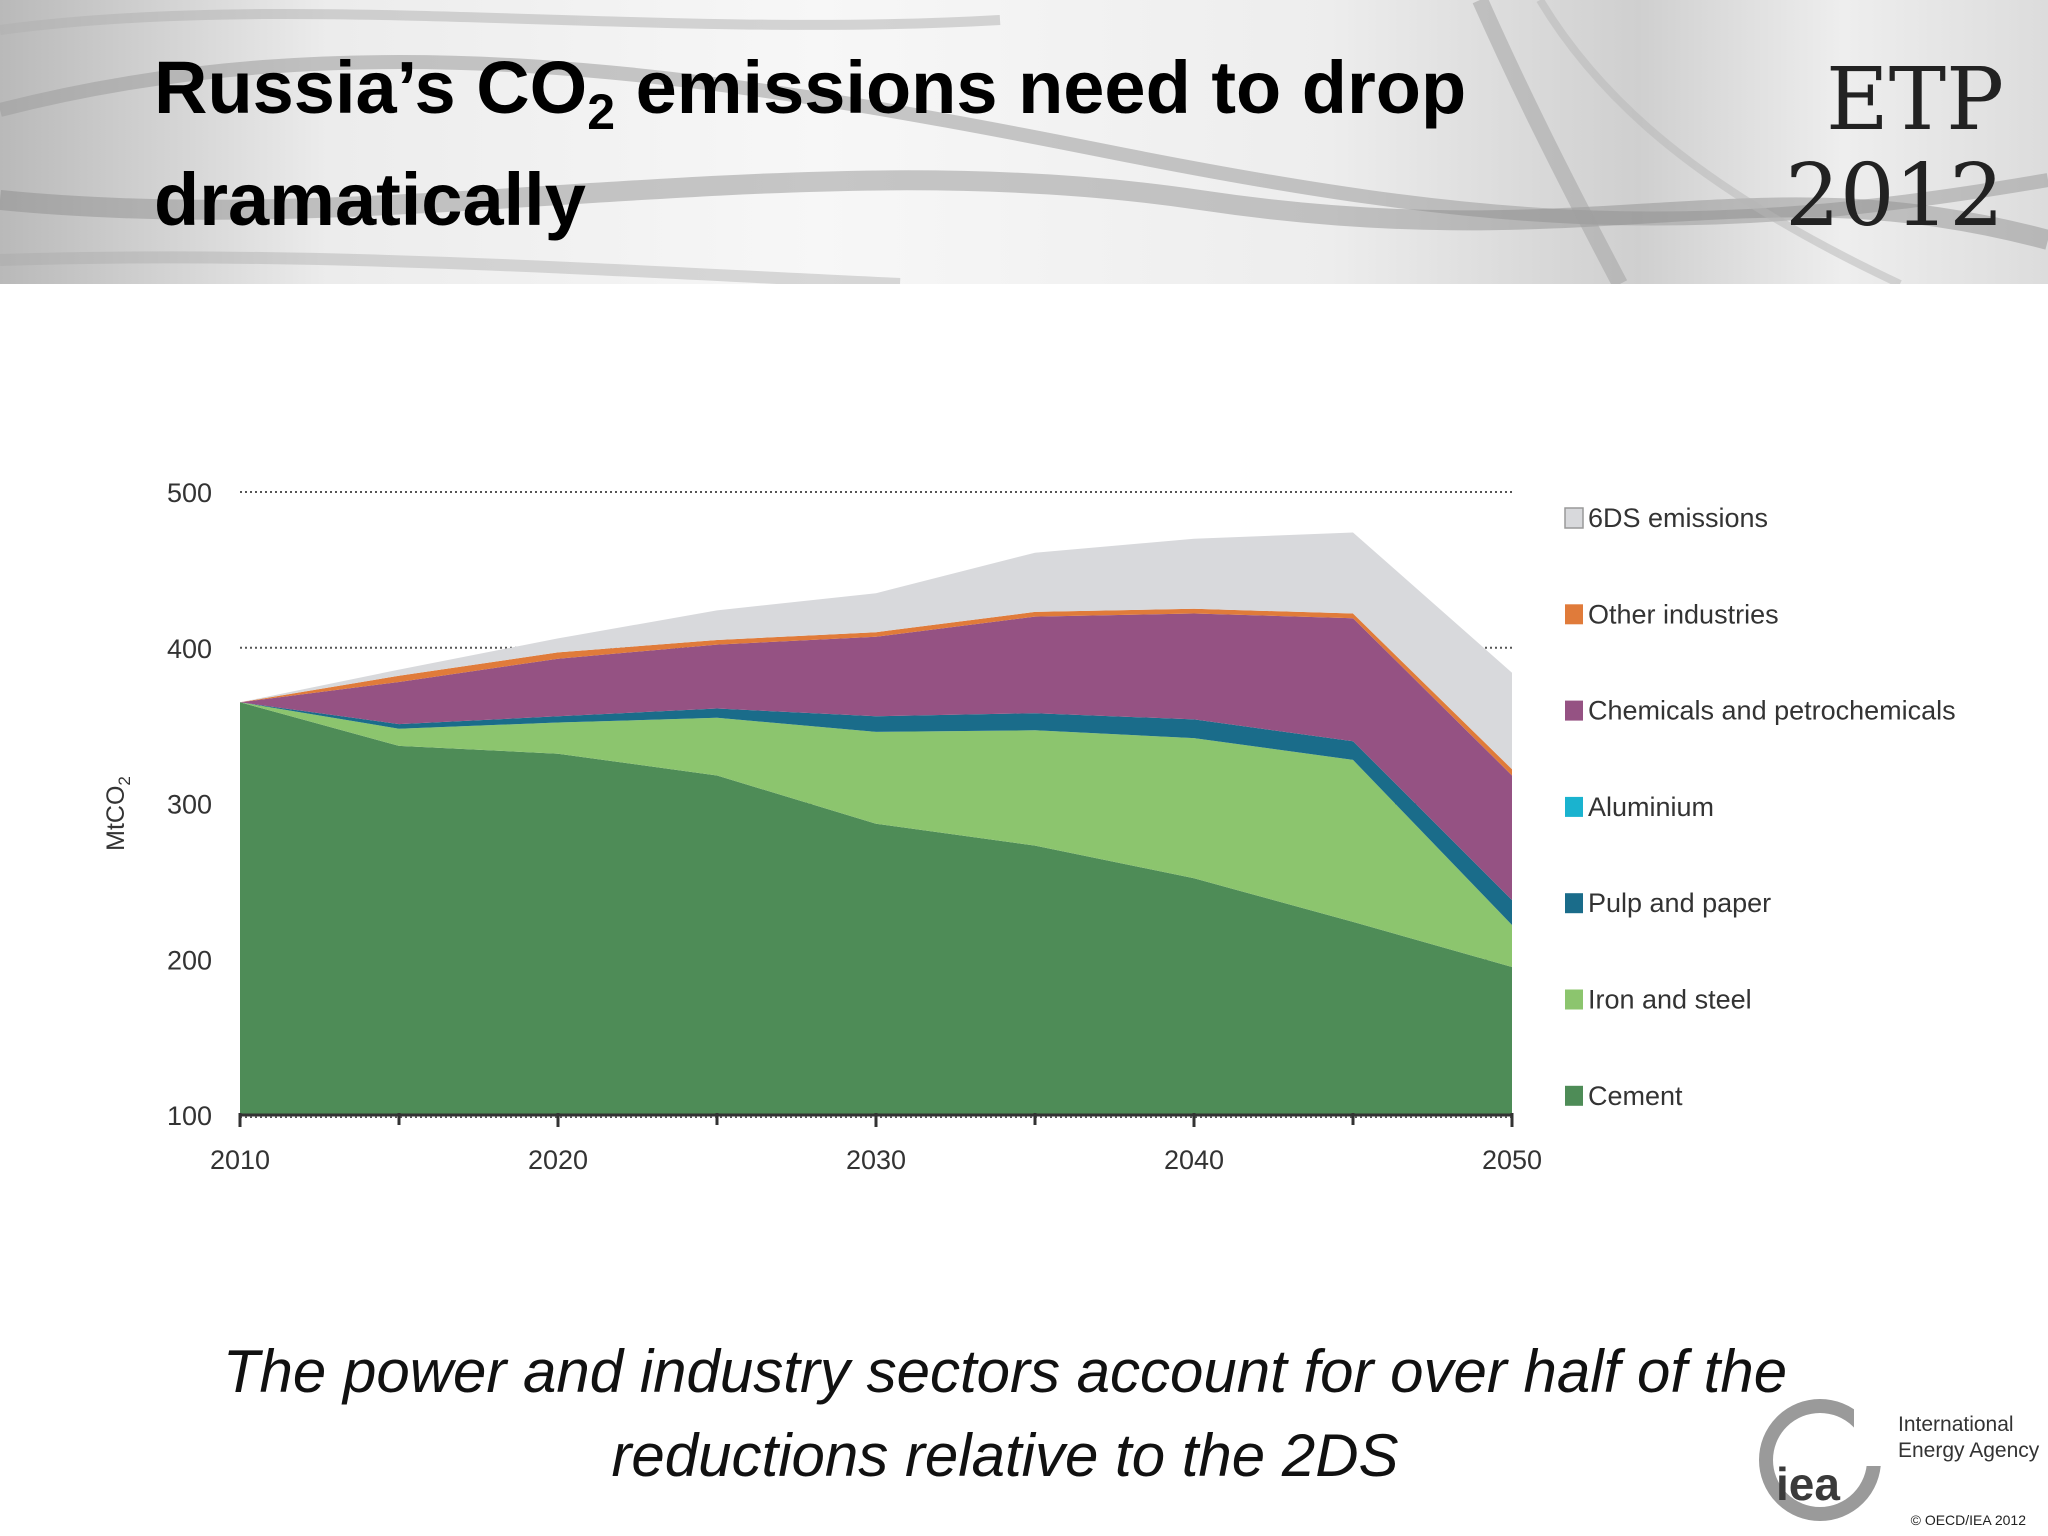  I want to click on y-axis-label: MtCO2, so click(118, 813).